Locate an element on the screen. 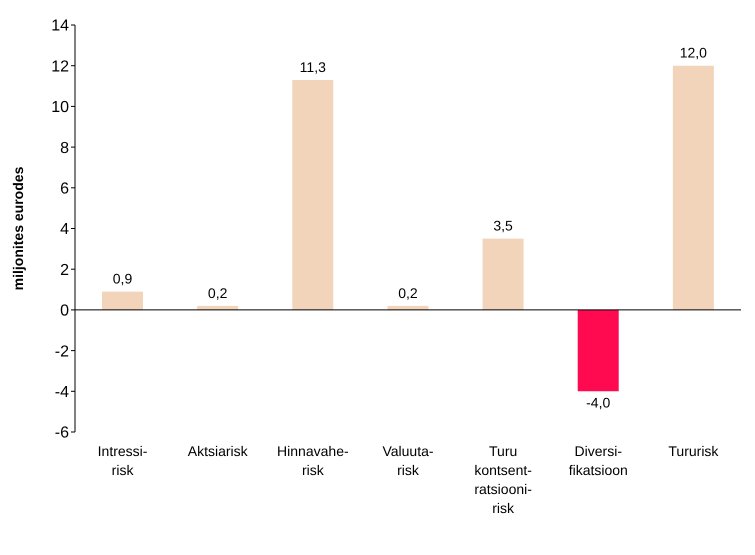  y-tick-label: 8 is located at coordinates (65, 148).